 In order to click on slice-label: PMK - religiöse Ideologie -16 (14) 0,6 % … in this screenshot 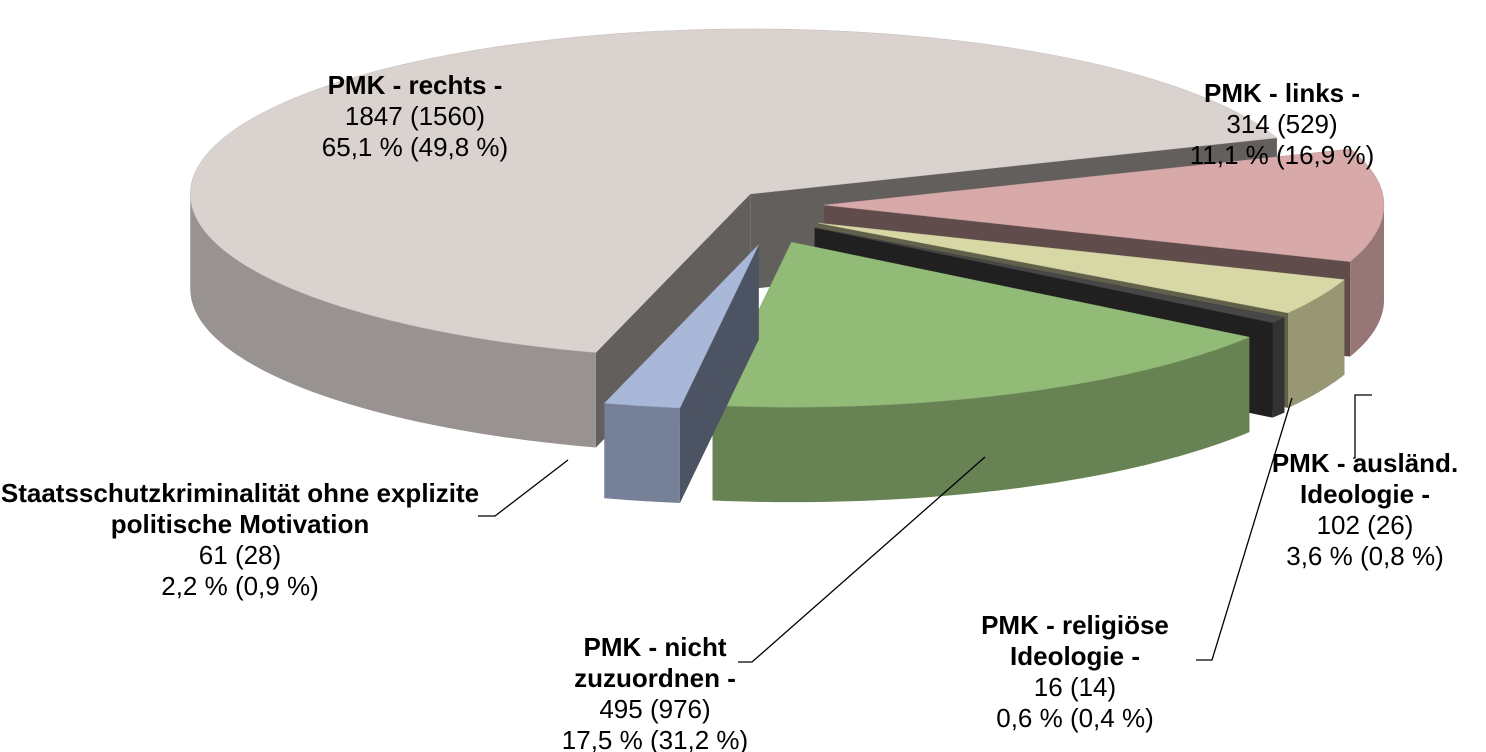, I will do `click(1075, 672)`.